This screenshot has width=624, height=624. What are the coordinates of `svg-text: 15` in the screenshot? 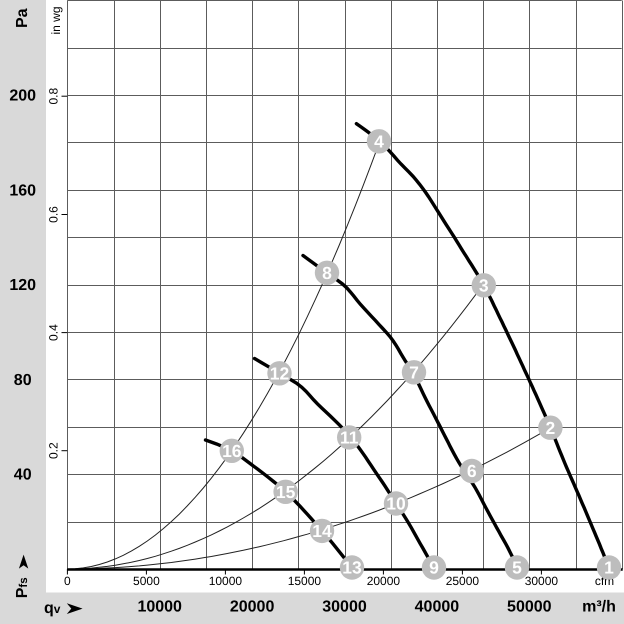 It's located at (286, 492).